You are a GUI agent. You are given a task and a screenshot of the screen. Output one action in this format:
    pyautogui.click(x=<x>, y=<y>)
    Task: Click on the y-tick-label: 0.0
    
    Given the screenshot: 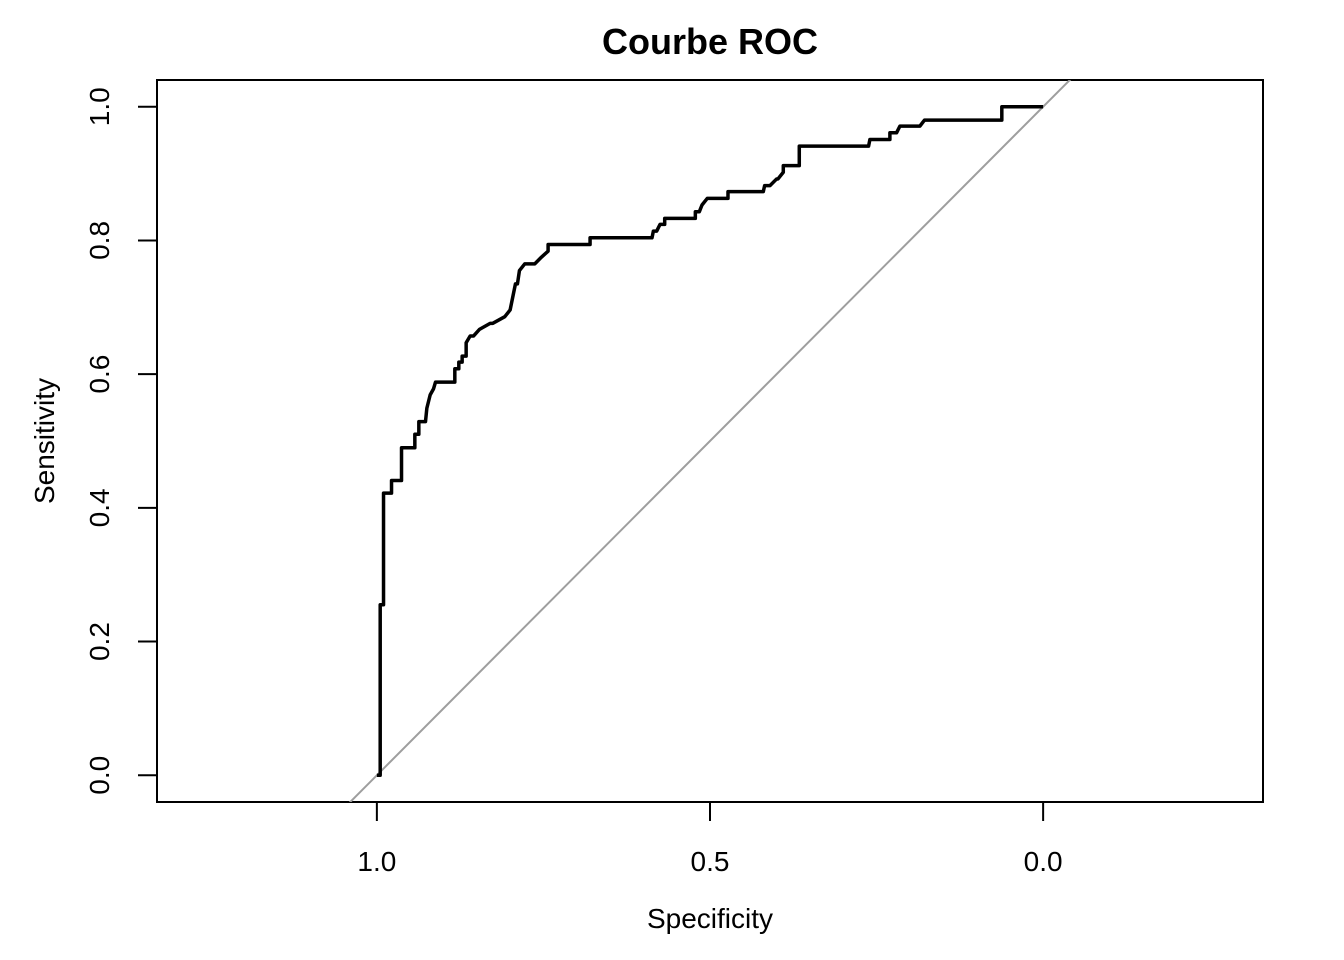 What is the action you would take?
    pyautogui.click(x=99, y=775)
    